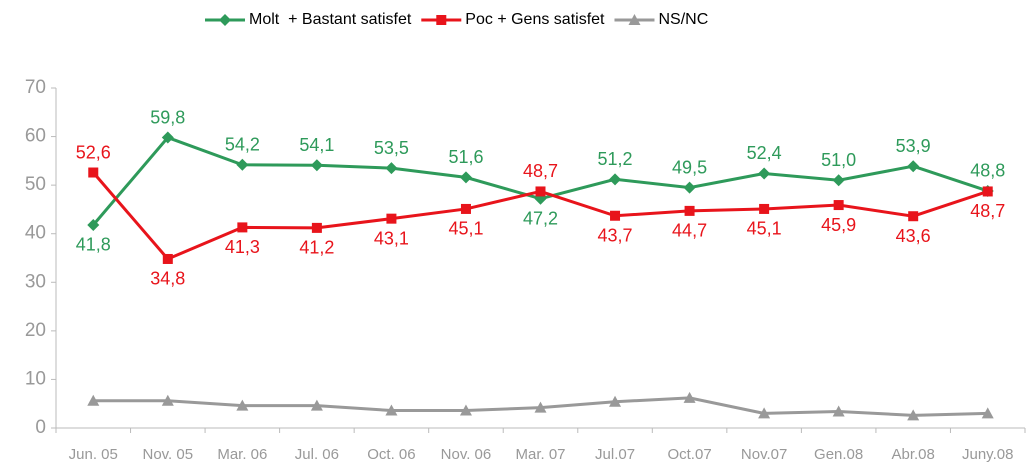 Image resolution: width=1028 pixels, height=471 pixels. I want to click on x-tick-label: Oct. 06, so click(391, 454).